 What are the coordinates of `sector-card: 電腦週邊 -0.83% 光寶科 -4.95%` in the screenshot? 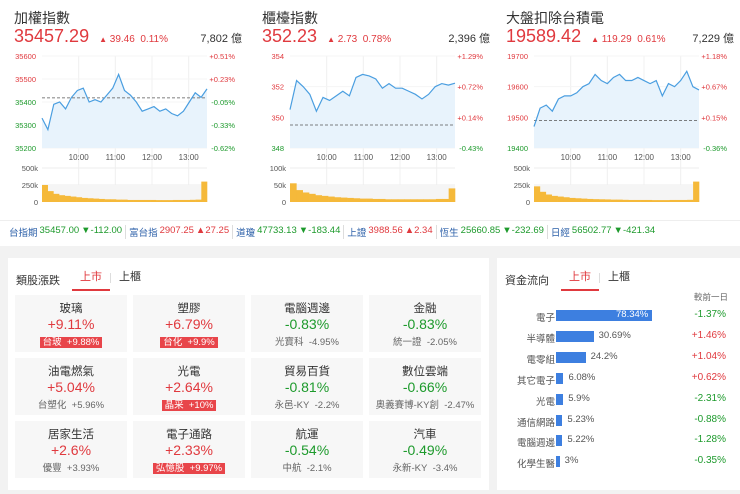 It's located at (307, 323).